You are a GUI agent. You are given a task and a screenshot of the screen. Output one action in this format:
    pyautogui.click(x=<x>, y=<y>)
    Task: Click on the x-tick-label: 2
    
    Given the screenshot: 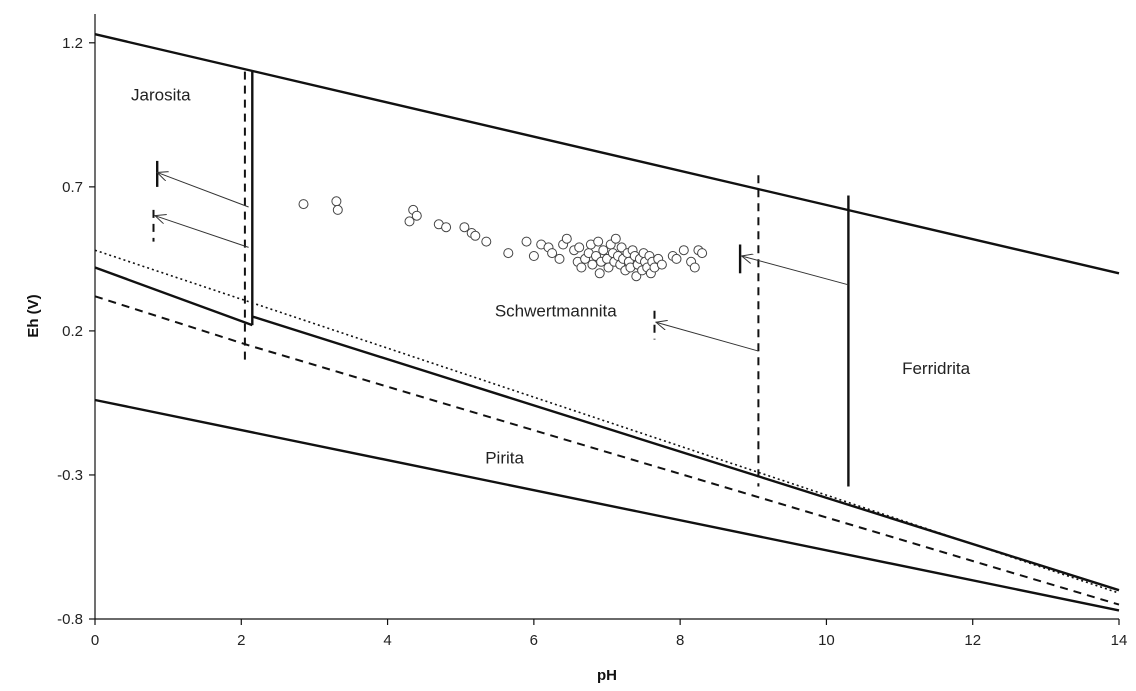 What is the action you would take?
    pyautogui.click(x=241, y=640)
    